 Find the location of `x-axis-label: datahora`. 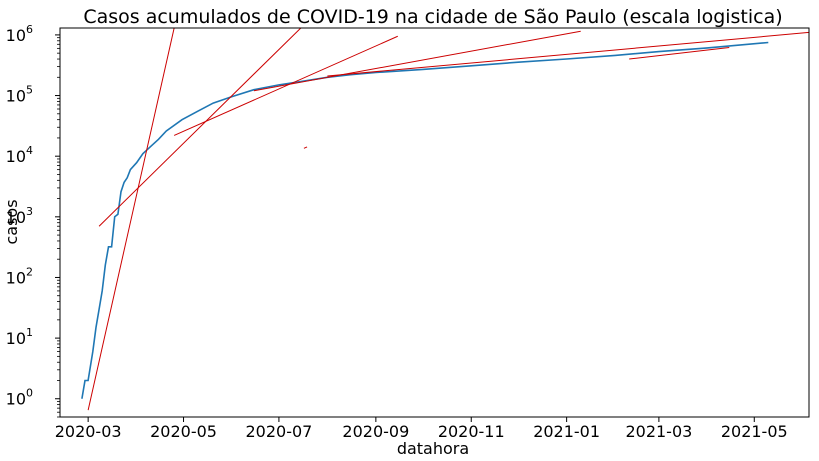

x-axis-label: datahora is located at coordinates (433, 448).